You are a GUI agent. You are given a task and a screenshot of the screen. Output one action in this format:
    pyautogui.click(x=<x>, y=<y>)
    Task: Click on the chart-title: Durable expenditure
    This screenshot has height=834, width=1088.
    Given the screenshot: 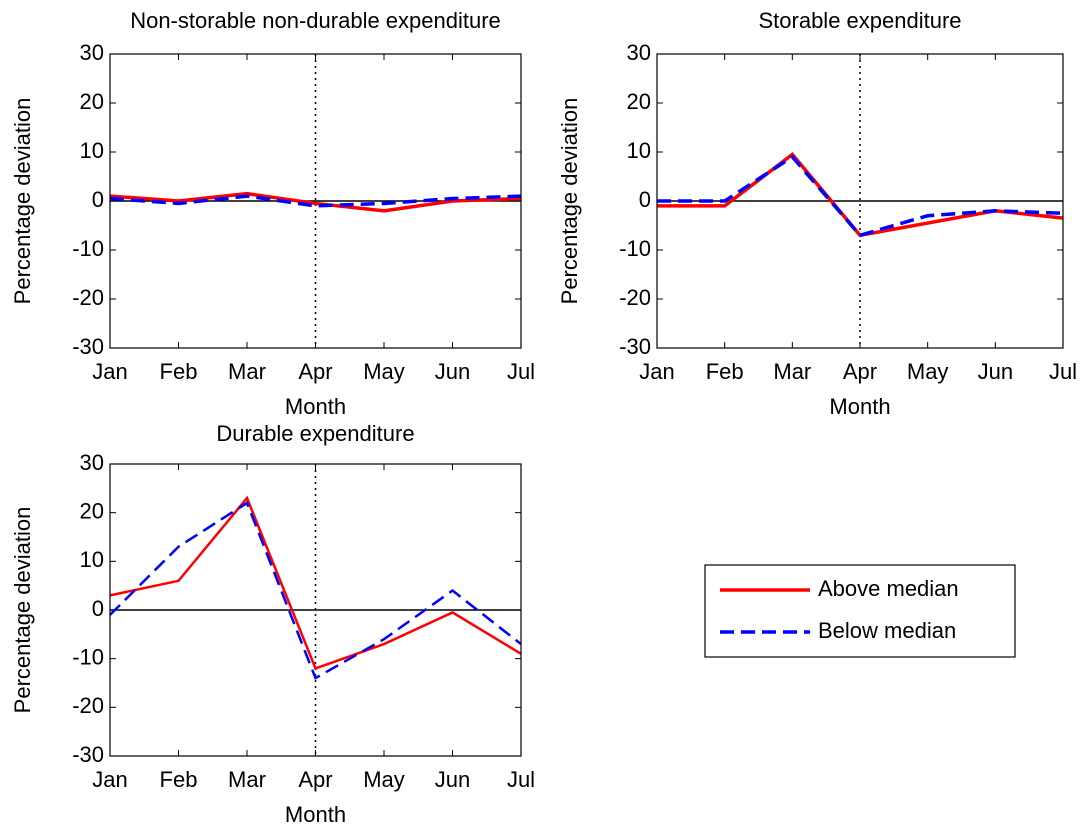 What is the action you would take?
    pyautogui.click(x=315, y=433)
    